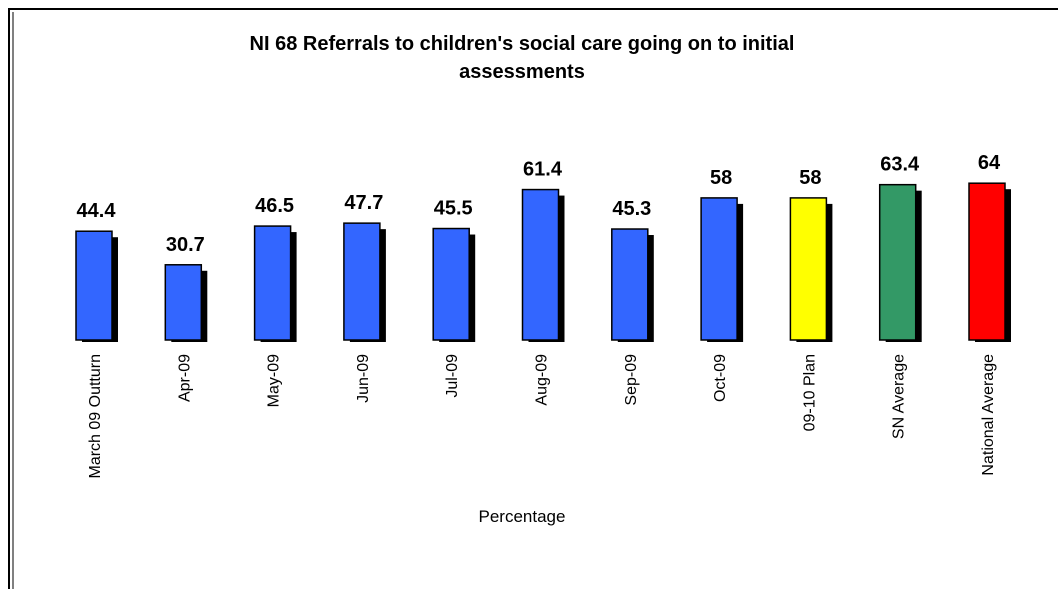 This screenshot has height=589, width=1058. What do you see at coordinates (185, 245) in the screenshot?
I see `value-label-1: 30.7` at bounding box center [185, 245].